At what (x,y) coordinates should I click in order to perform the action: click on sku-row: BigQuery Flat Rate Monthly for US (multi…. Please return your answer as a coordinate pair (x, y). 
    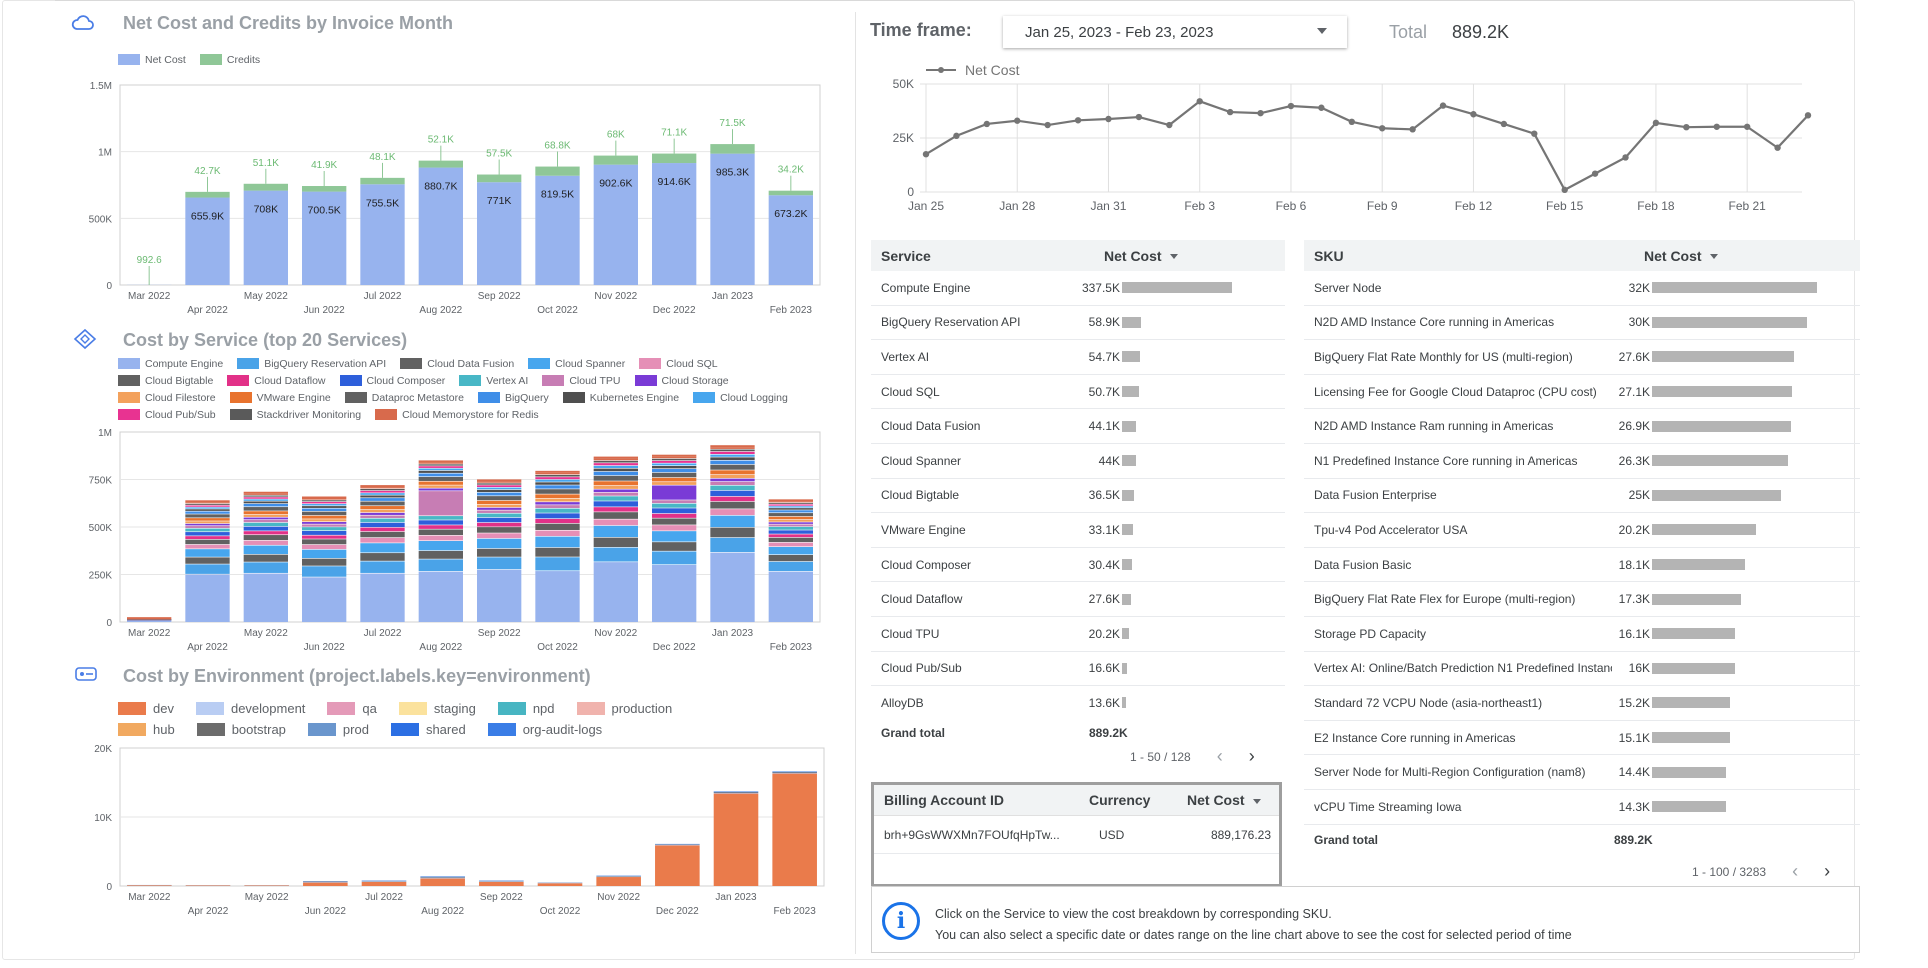
    Looking at the image, I should click on (1582, 357).